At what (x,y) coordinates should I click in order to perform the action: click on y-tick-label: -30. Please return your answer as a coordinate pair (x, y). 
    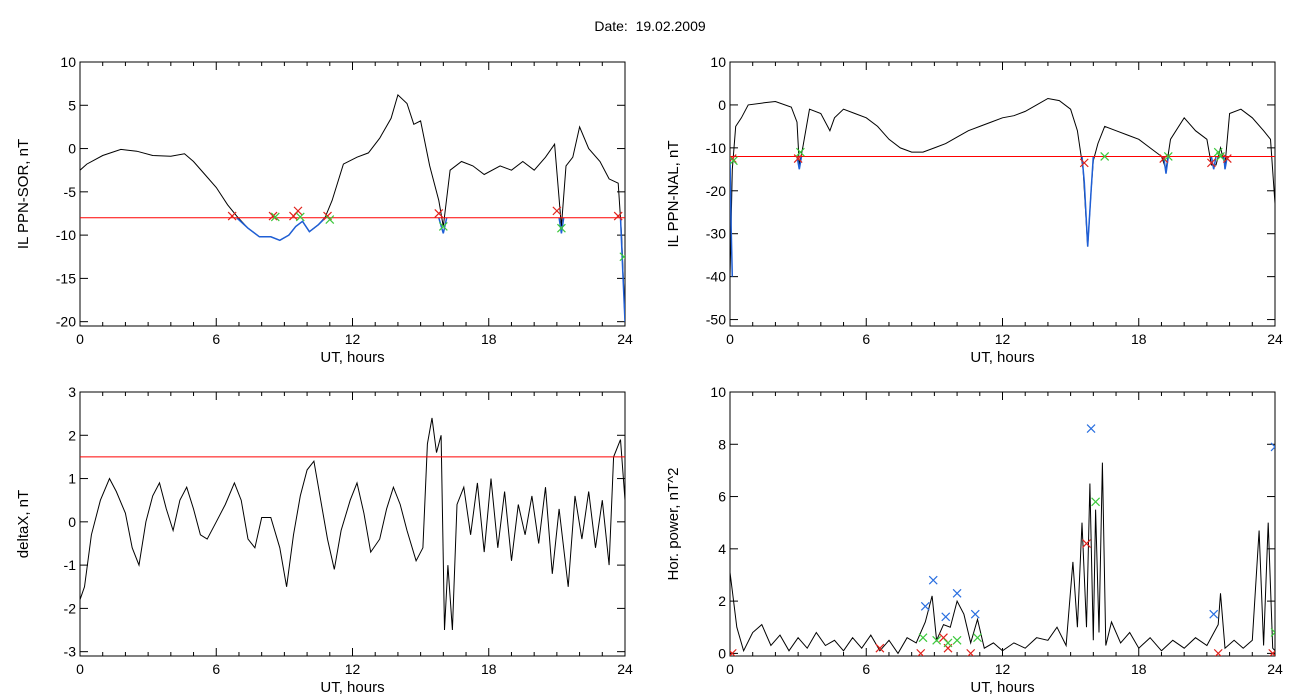
    Looking at the image, I should click on (716, 234).